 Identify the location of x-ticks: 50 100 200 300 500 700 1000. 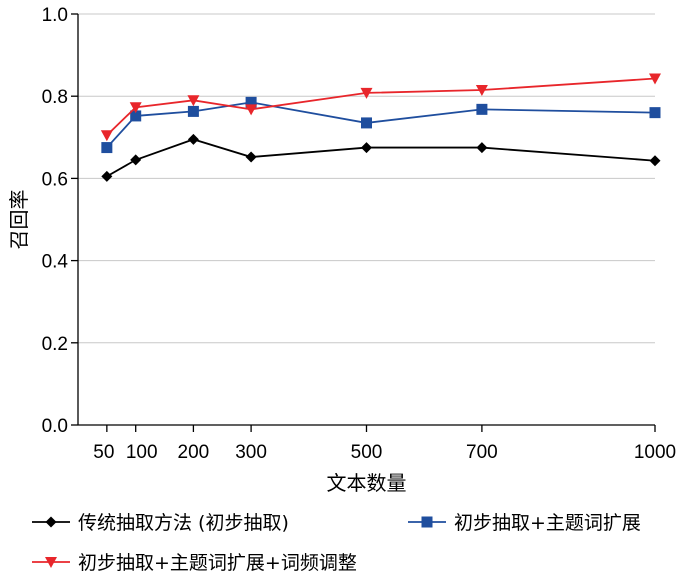
(384, 444).